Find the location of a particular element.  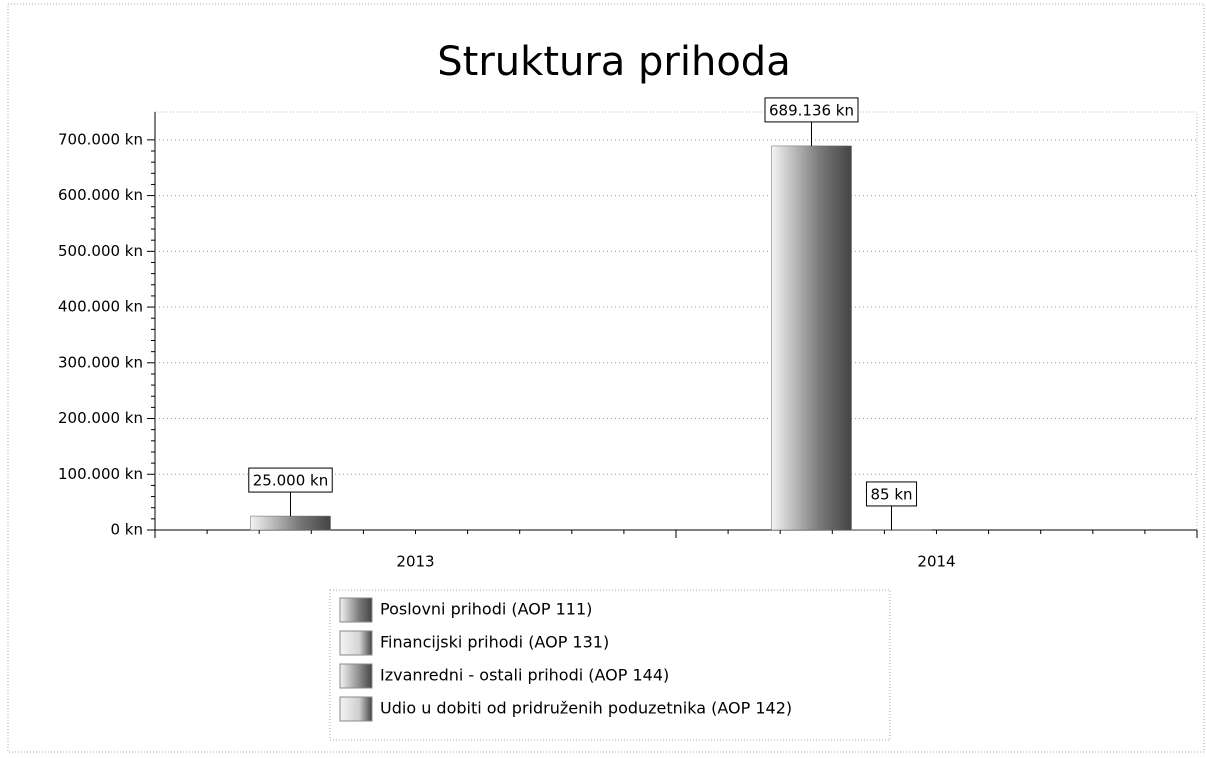

legend is located at coordinates (610, 665).